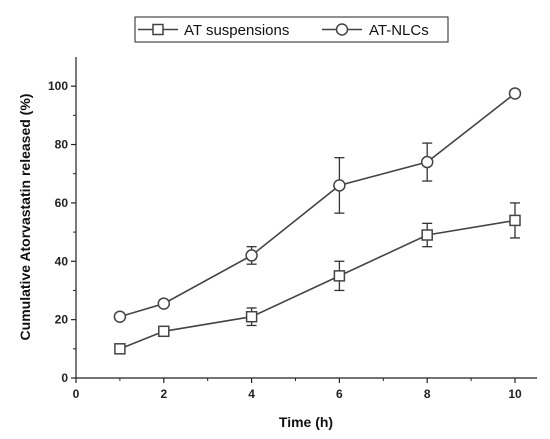 This screenshot has height=439, width=550. I want to click on legend-item-1: AT-NLCs, so click(375, 30).